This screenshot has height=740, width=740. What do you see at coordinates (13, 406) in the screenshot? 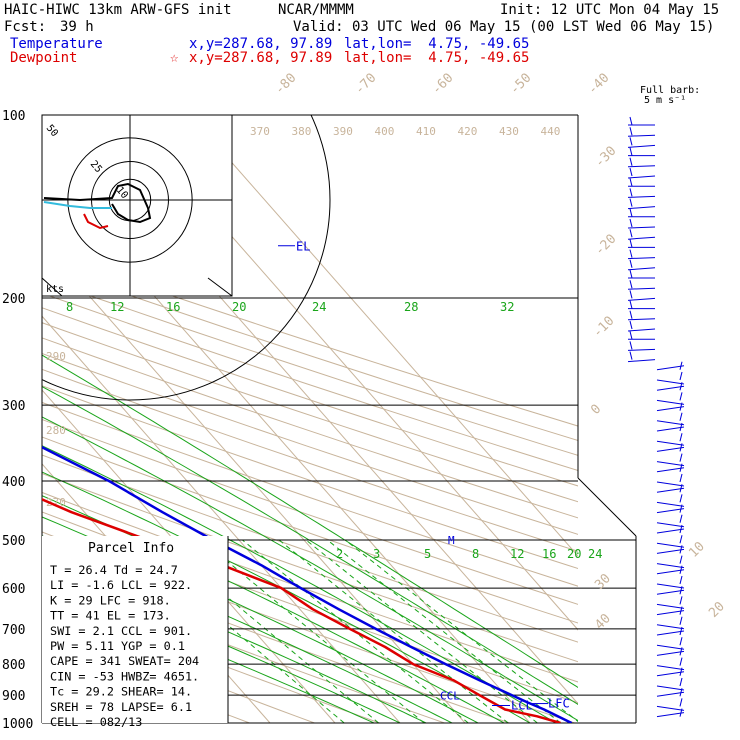
I see `pressure-tick-label: 300` at bounding box center [13, 406].